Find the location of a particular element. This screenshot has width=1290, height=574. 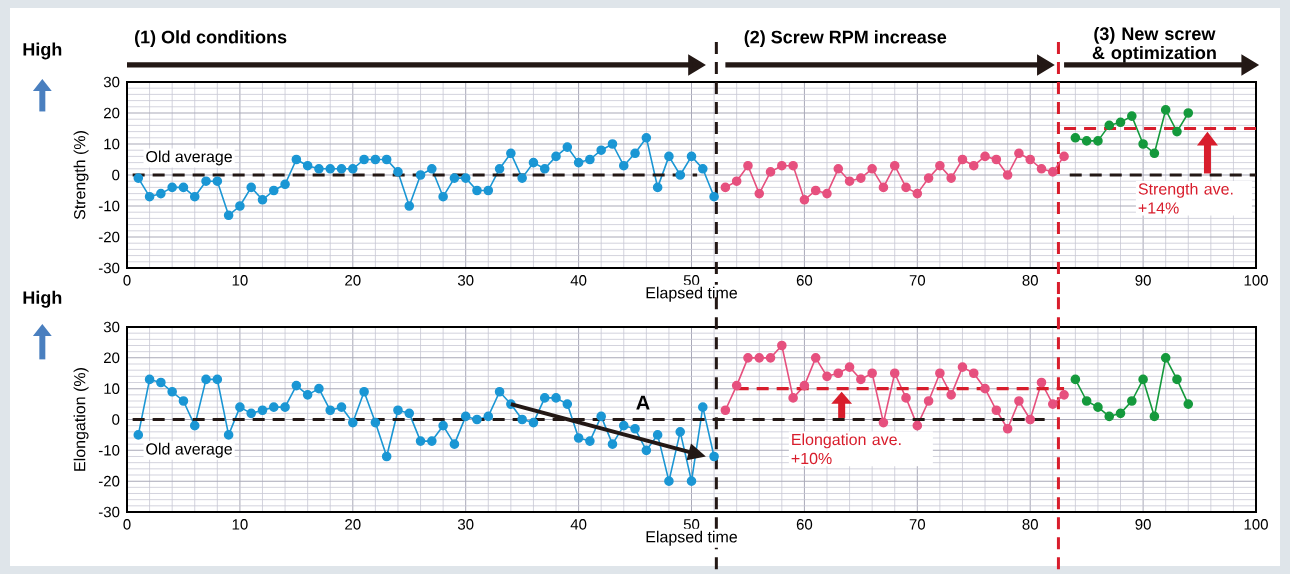

y-tick-label: 20 is located at coordinates (112, 358).